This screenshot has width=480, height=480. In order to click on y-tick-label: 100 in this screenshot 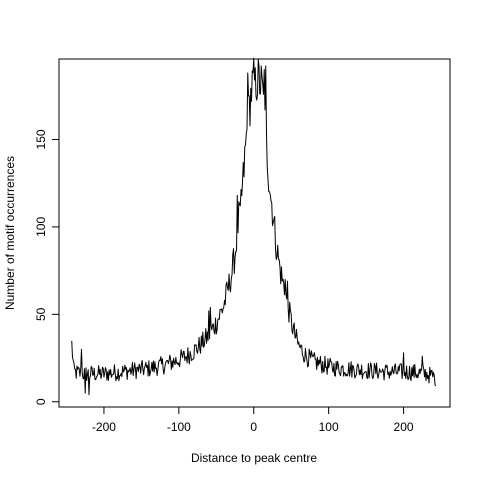, I will do `click(41, 227)`.